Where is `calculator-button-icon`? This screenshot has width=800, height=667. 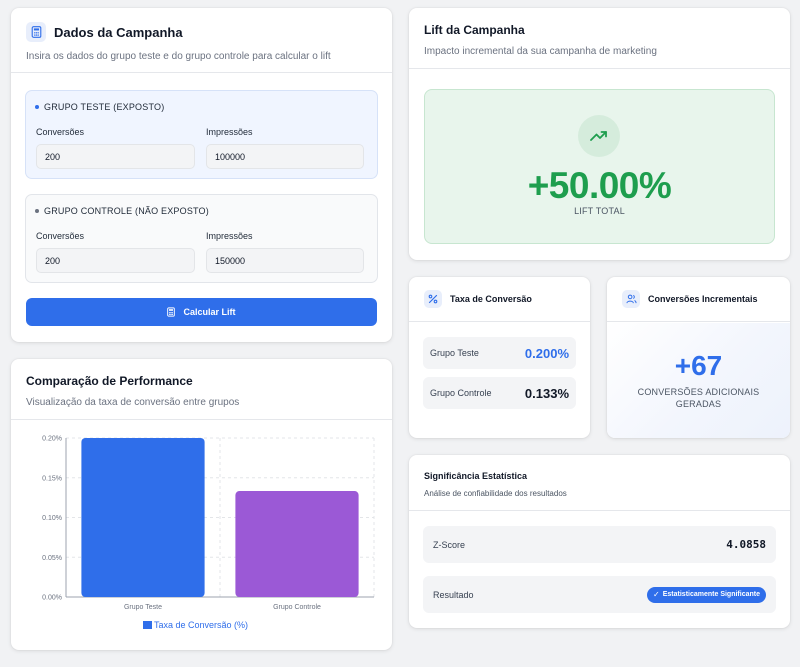 calculator-button-icon is located at coordinates (171, 312).